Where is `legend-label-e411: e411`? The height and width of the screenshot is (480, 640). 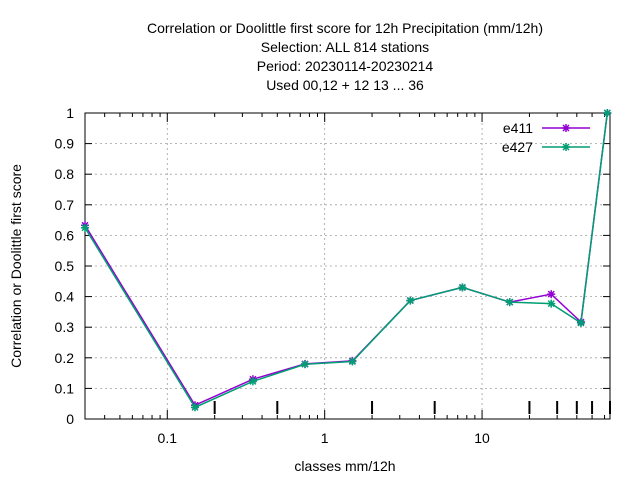
legend-label-e411: e411 is located at coordinates (518, 128).